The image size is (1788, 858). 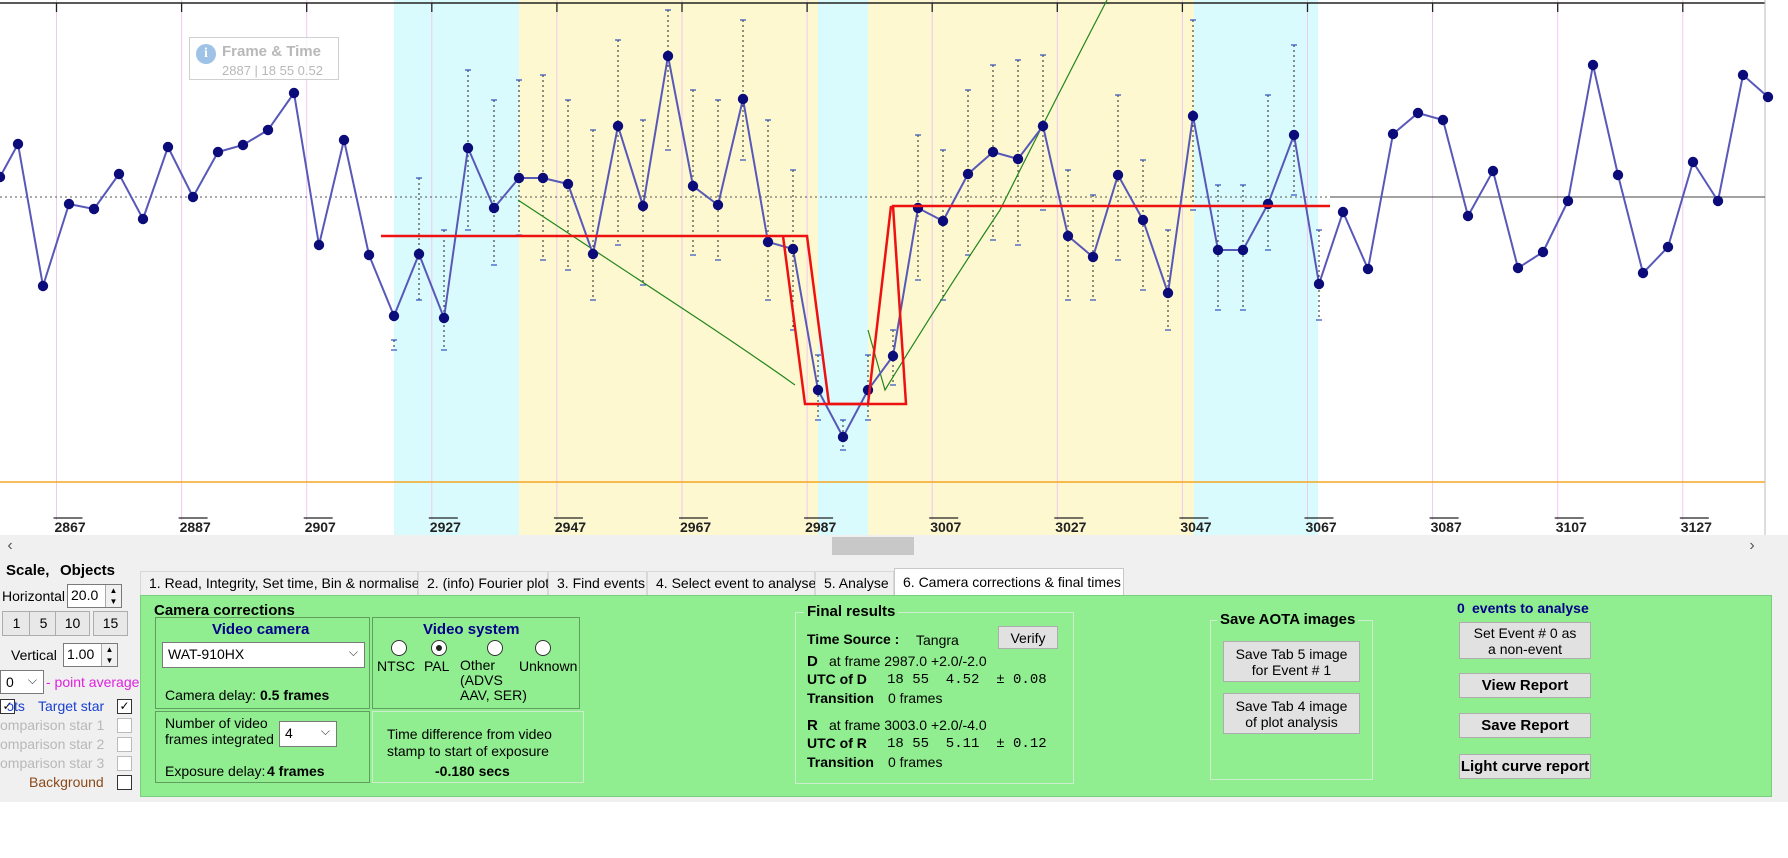 What do you see at coordinates (1028, 637) in the screenshot?
I see `verify-button: Verify` at bounding box center [1028, 637].